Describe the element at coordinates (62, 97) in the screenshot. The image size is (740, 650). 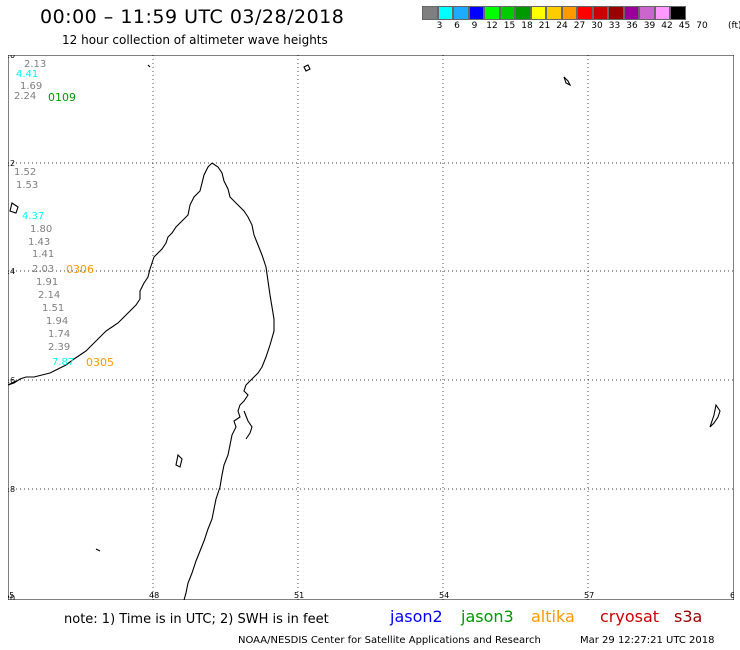
I see `pass-time-label: 0109` at that location.